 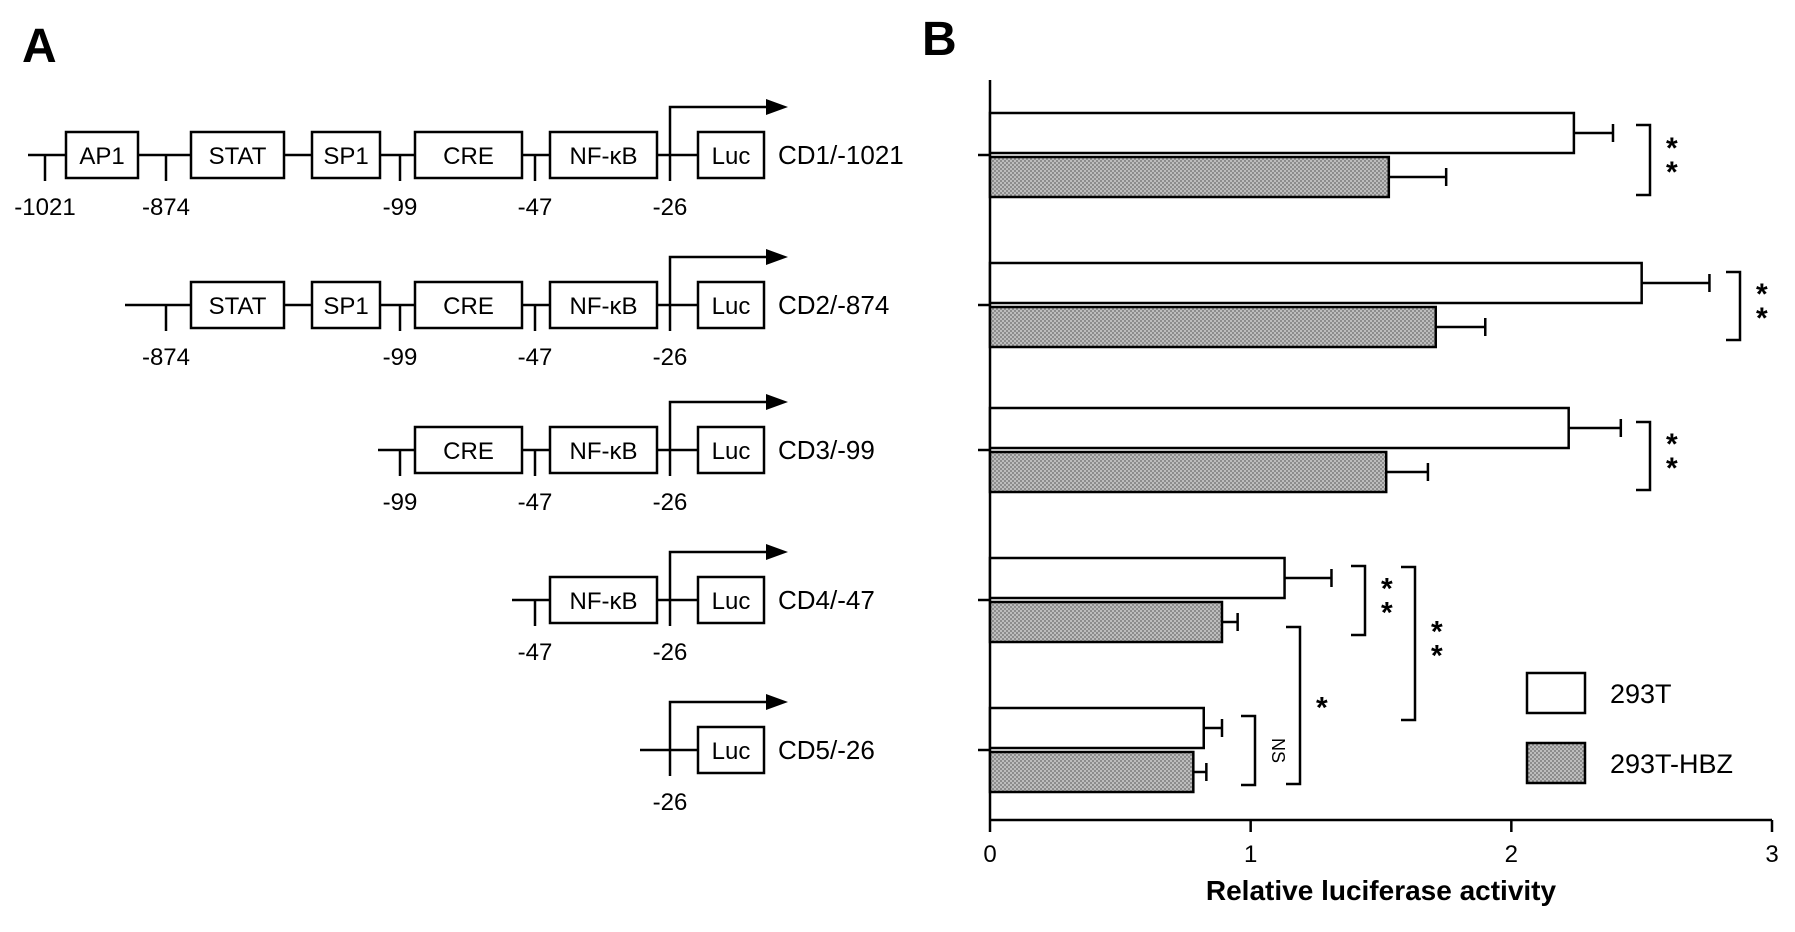 What do you see at coordinates (1511, 854) in the screenshot?
I see `x-tick-label: 2` at bounding box center [1511, 854].